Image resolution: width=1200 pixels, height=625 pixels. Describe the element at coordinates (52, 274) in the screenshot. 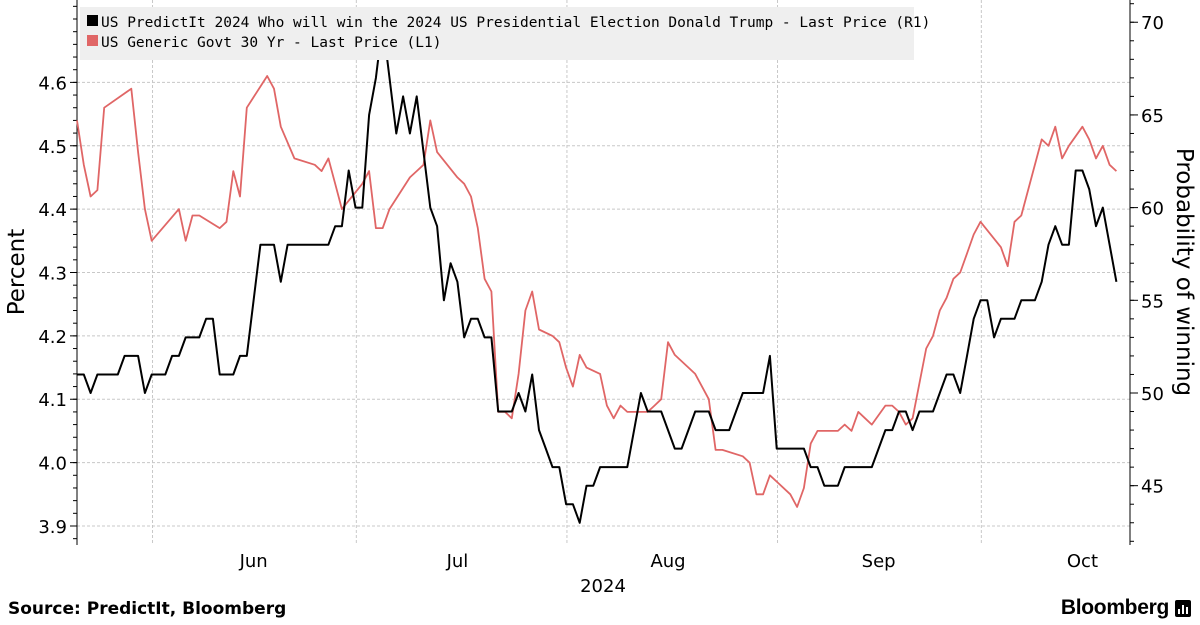

I see `left-tick-label: 4.3` at that location.